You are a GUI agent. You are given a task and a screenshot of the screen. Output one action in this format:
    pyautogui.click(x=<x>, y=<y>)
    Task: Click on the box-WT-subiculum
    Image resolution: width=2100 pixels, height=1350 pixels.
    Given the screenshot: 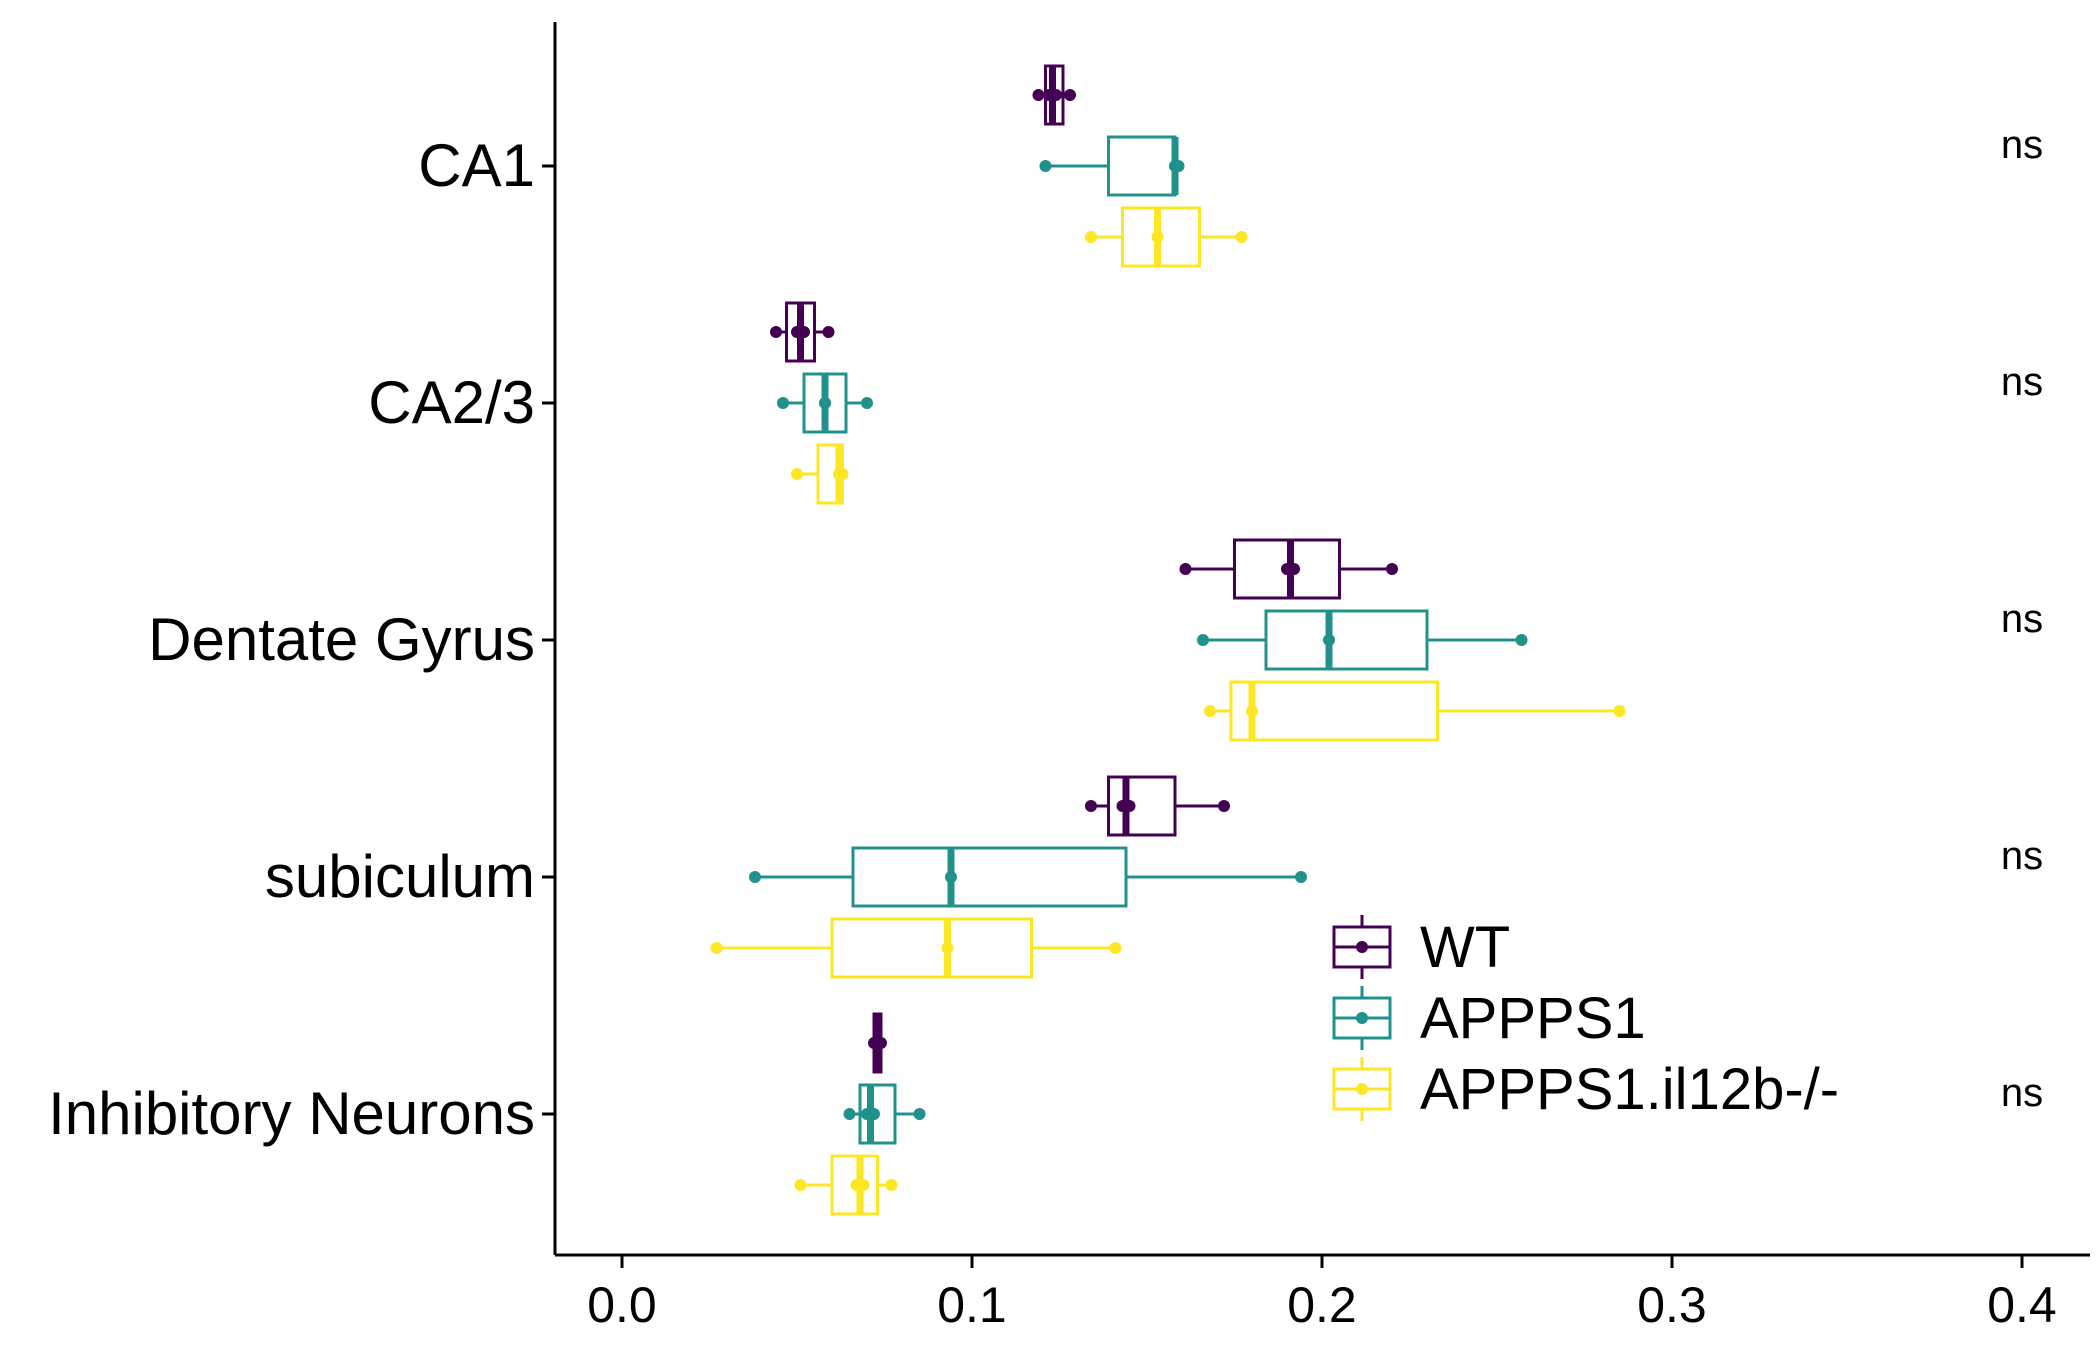 What is the action you would take?
    pyautogui.click(x=1157, y=806)
    